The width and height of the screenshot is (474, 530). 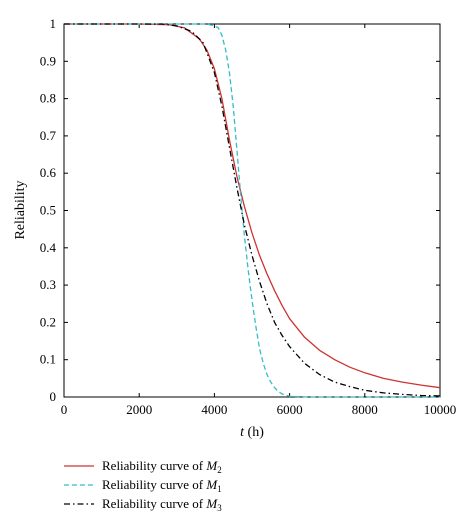 What do you see at coordinates (64, 409) in the screenshot?
I see `x-tick-label: 0` at bounding box center [64, 409].